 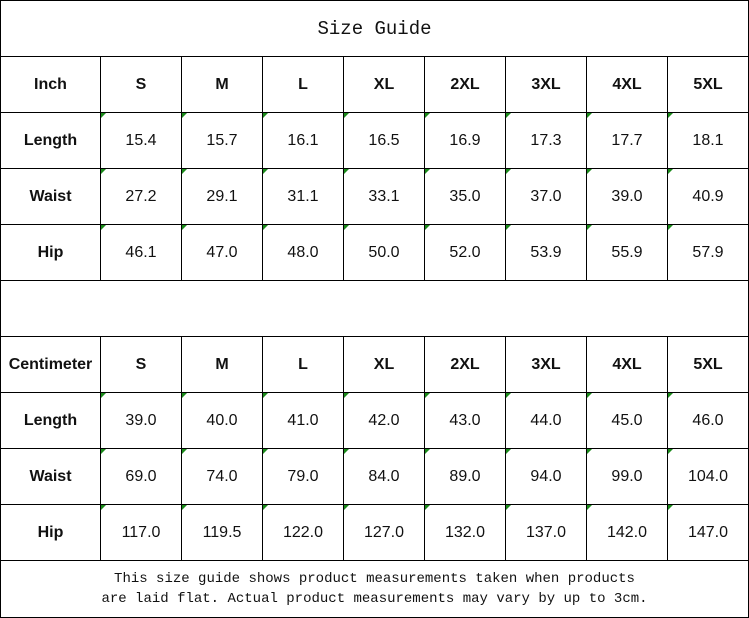 I want to click on value-cell: 16.1, so click(x=303, y=140).